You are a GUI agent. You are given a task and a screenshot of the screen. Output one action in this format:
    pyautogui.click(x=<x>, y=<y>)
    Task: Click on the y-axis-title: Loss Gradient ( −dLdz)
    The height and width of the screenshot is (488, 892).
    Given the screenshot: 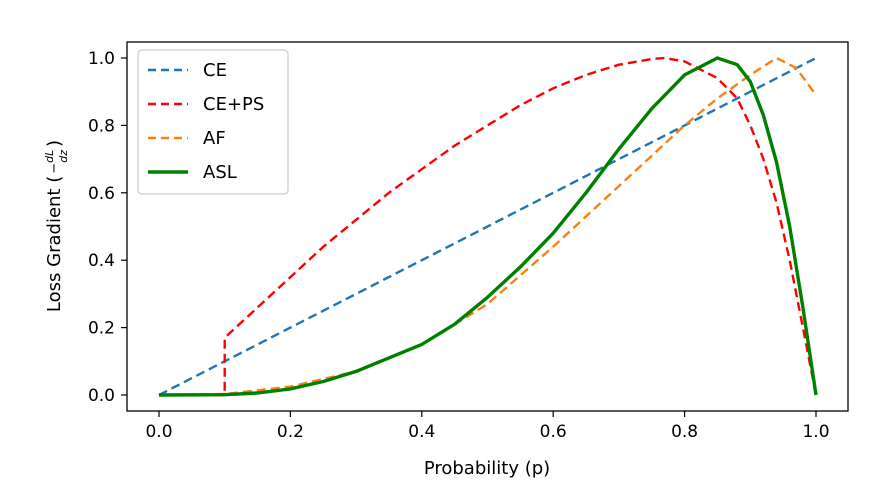 What is the action you would take?
    pyautogui.click(x=56, y=226)
    